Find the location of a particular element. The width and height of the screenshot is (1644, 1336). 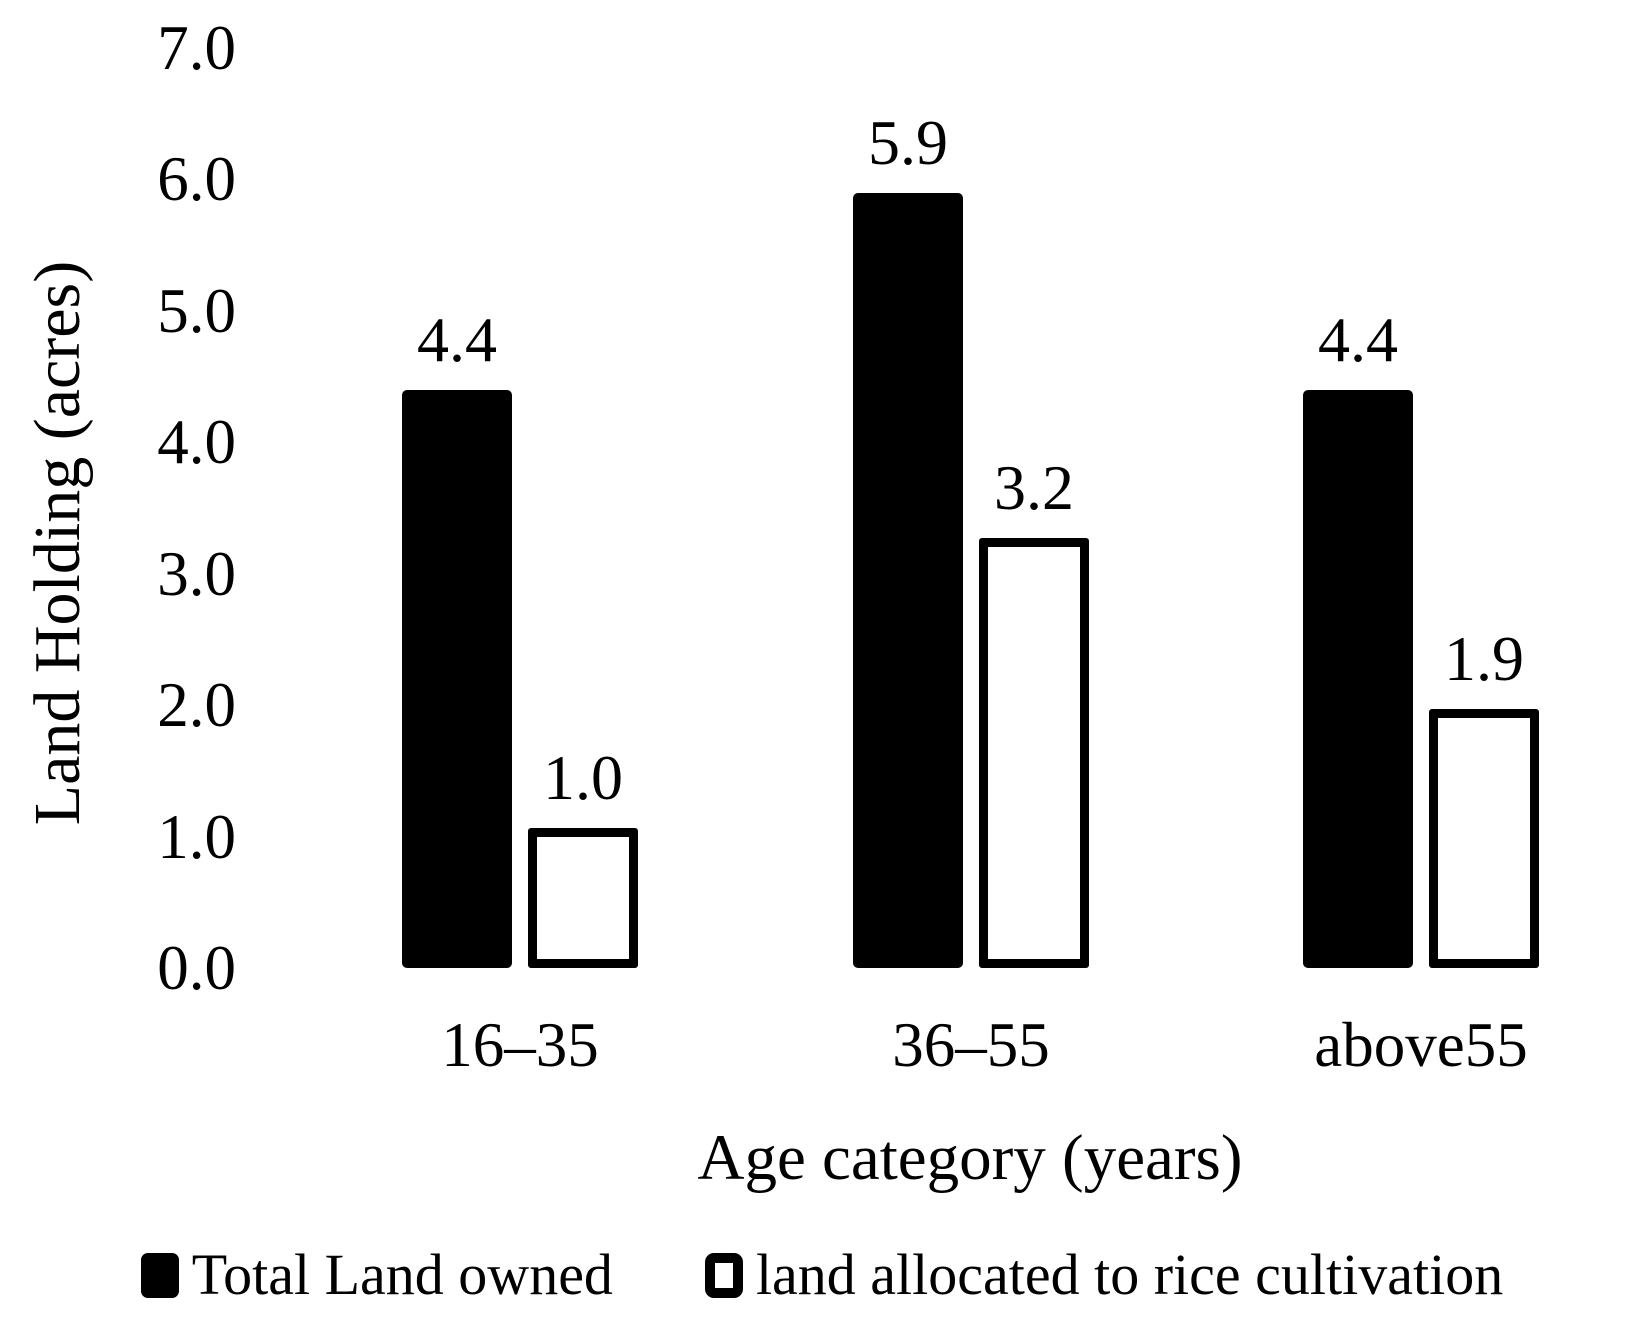

x-tick-label-above55: above55 is located at coordinates (1421, 1045).